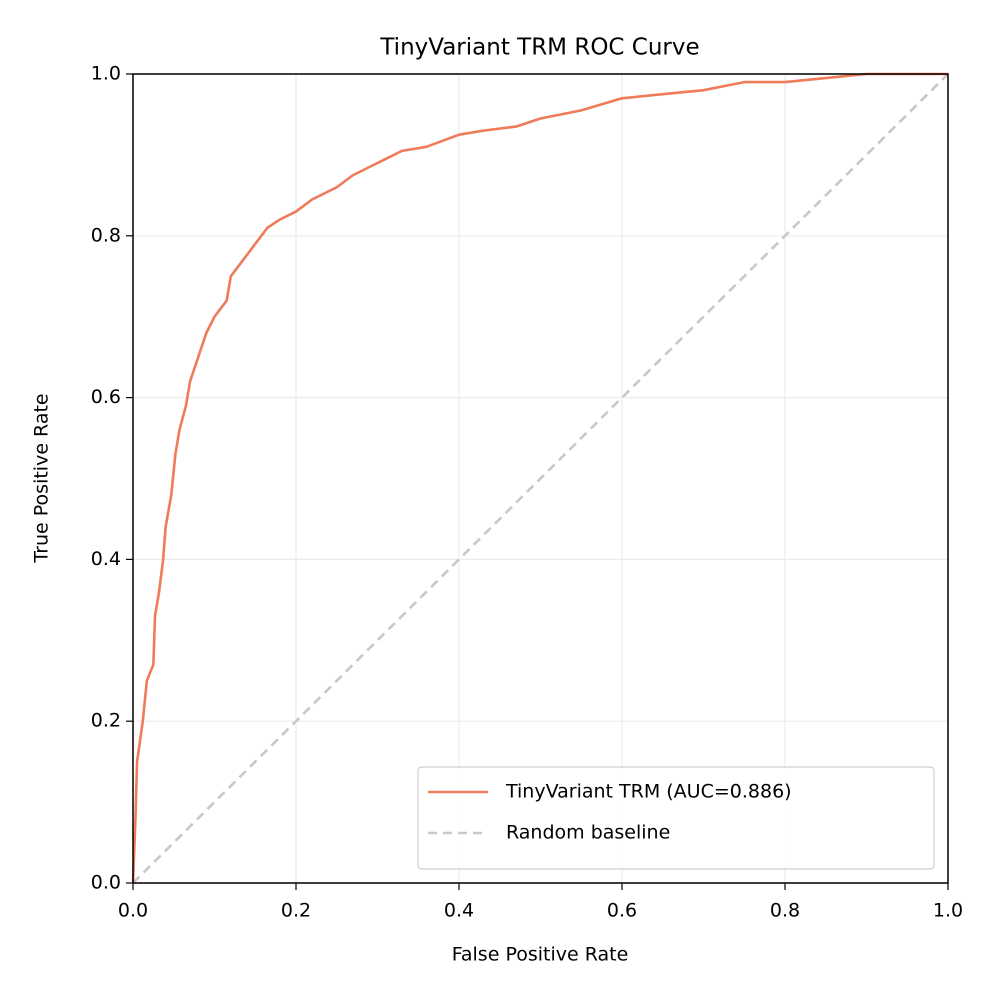  What do you see at coordinates (106, 397) in the screenshot?
I see `y-tick-label: 0.6` at bounding box center [106, 397].